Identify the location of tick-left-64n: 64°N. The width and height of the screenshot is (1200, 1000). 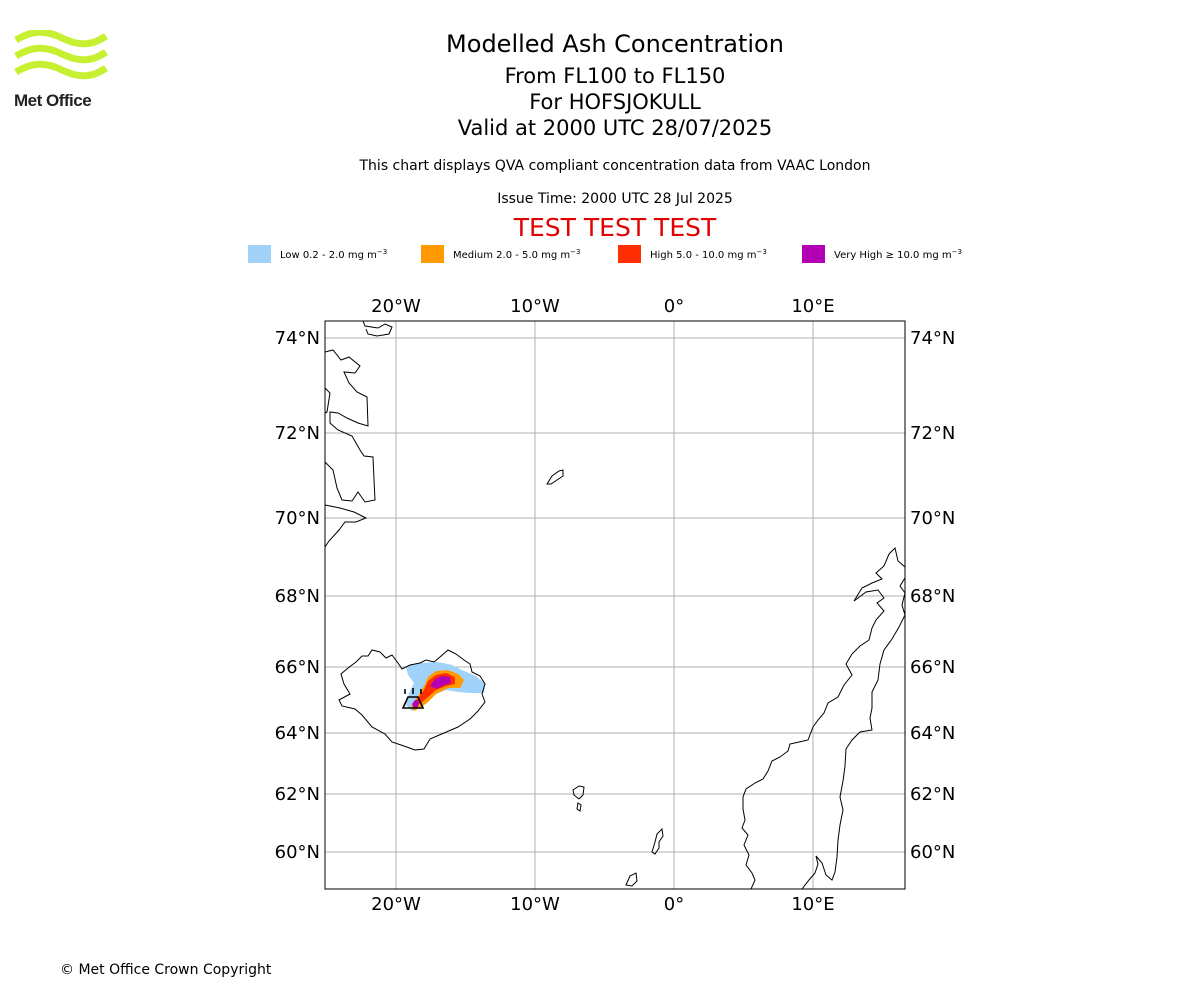
(297, 733).